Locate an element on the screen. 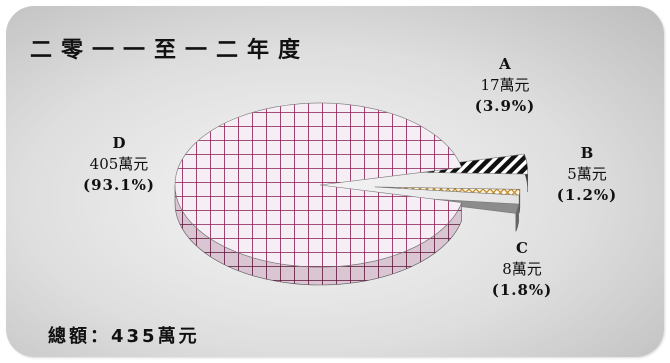 This screenshot has width=670, height=363. slice-label-a: A 17萬元 (3.9%) is located at coordinates (505, 85).